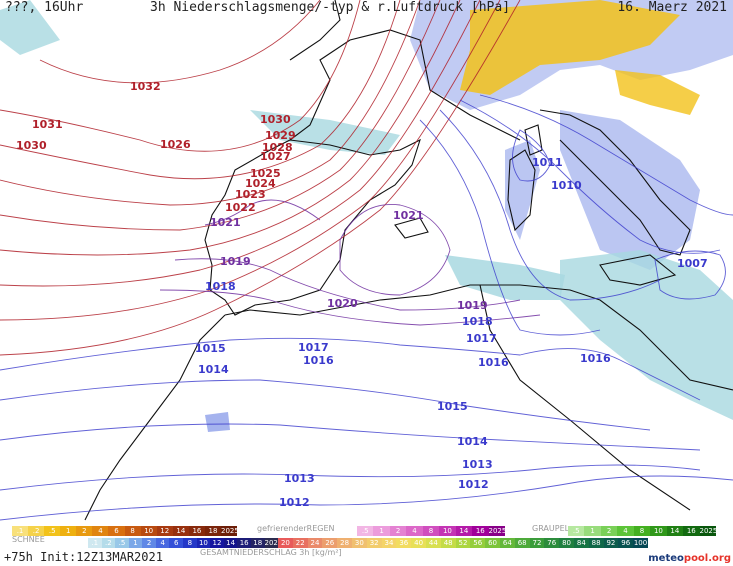  I want to click on coast-sardinia, so click(521, 190).